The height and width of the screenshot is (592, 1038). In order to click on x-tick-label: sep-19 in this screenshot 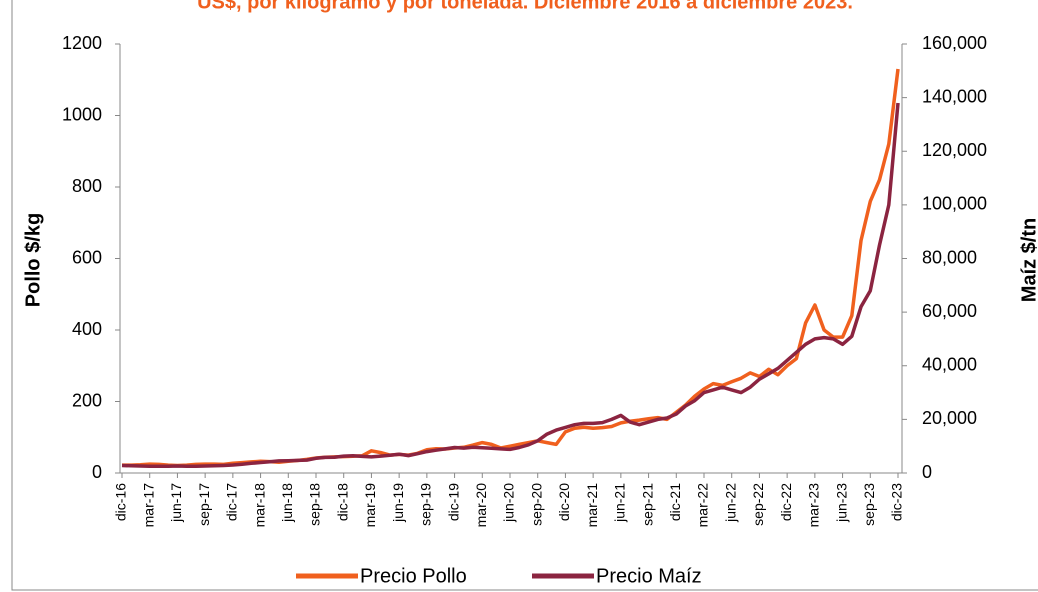, I will do `click(426, 504)`.